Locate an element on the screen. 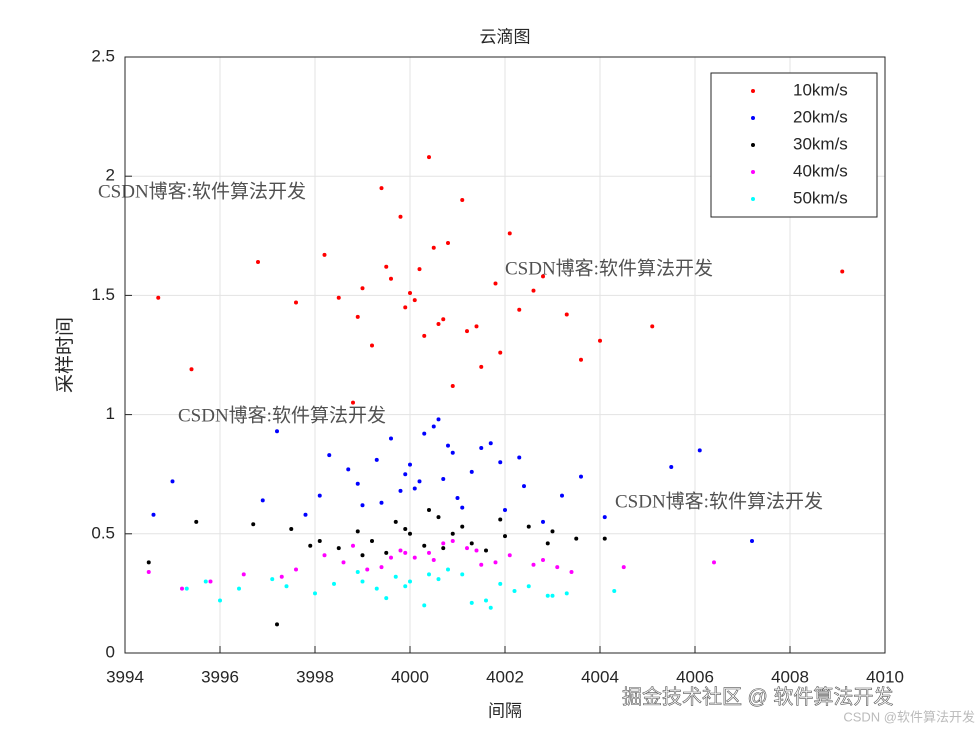 This screenshot has height=735, width=980. legend: 10km/s 20km/s 30km/s 40km/s 50km/s is located at coordinates (794, 145).